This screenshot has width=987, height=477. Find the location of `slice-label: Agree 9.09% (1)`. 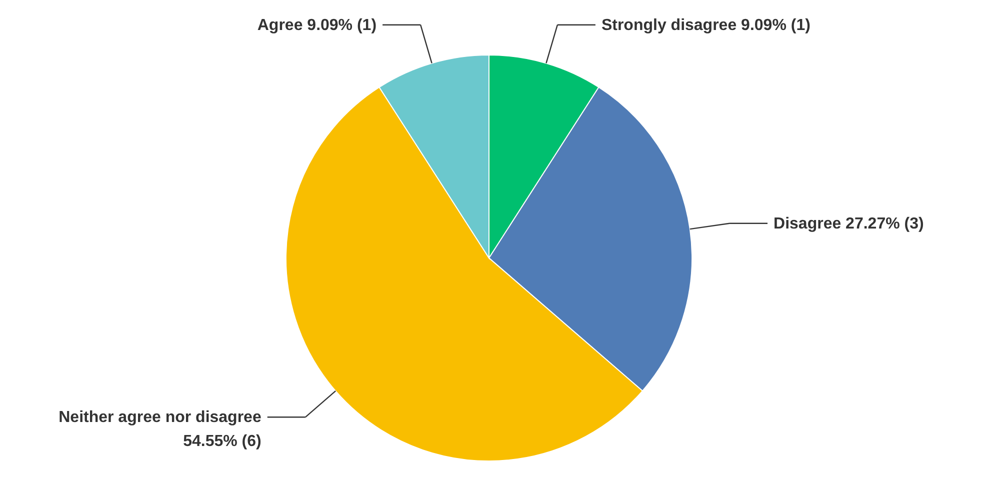

slice-label: Agree 9.09% (1) is located at coordinates (317, 25).